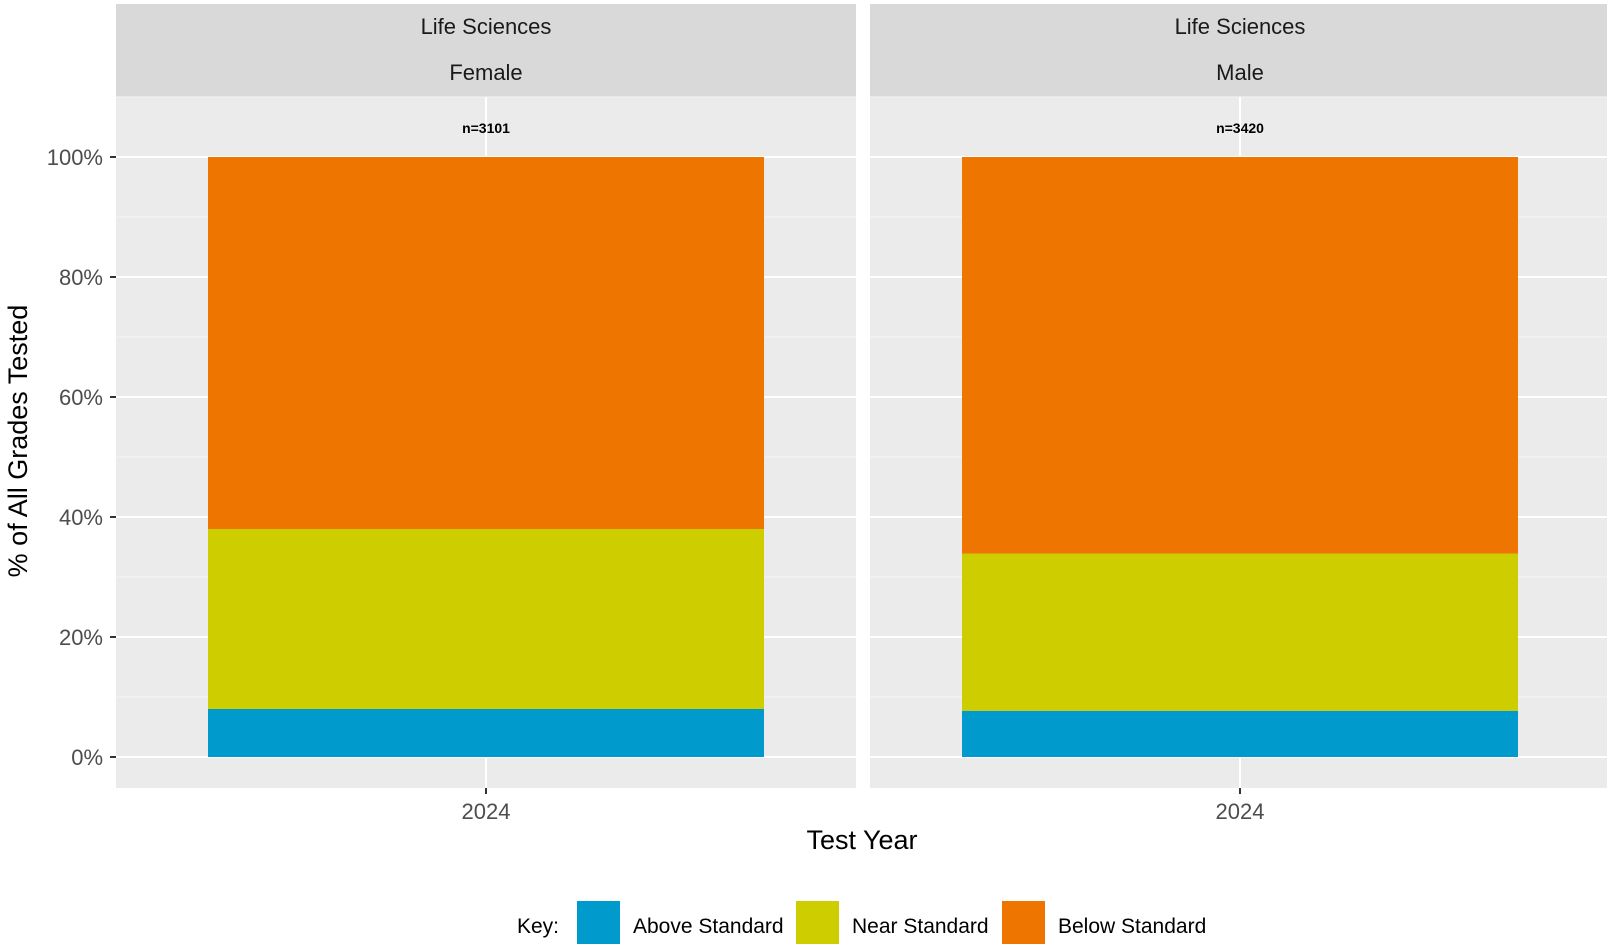  I want to click on y-axis-title: % of All Grades Tested, so click(18, 441).